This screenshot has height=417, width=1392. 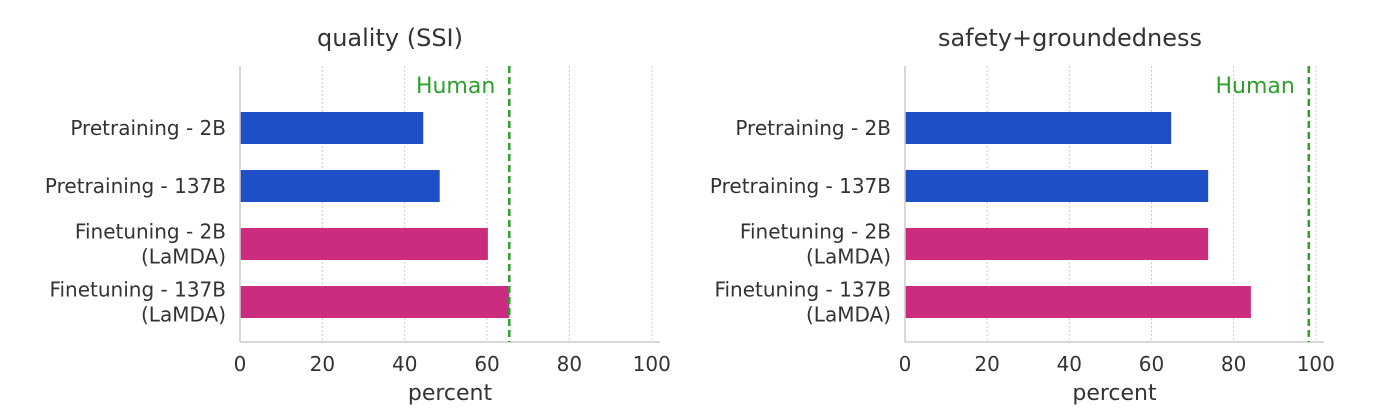 I want to click on chart-title: safety+groundedness, so click(x=1070, y=38).